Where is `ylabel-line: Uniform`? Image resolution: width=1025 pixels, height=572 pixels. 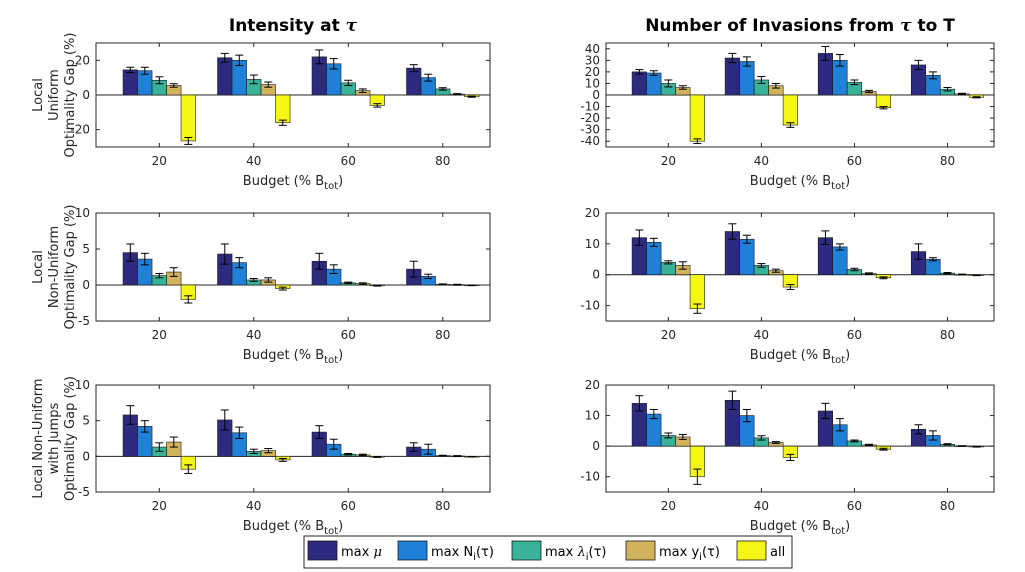
ylabel-line: Uniform is located at coordinates (54, 95).